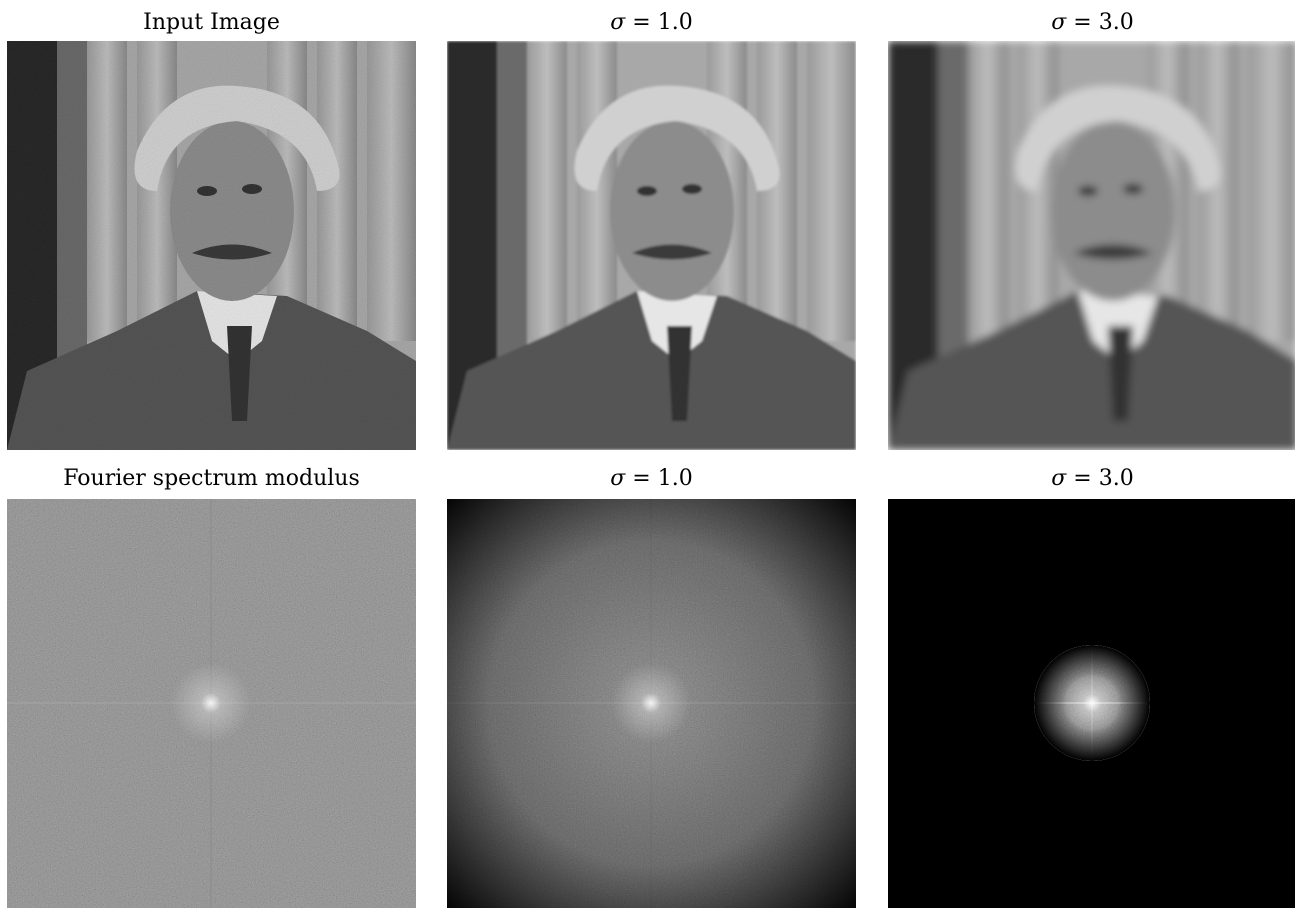 The width and height of the screenshot is (1295, 908). What do you see at coordinates (211, 478) in the screenshot?
I see `panel-title: Fourier spectrum modulus` at bounding box center [211, 478].